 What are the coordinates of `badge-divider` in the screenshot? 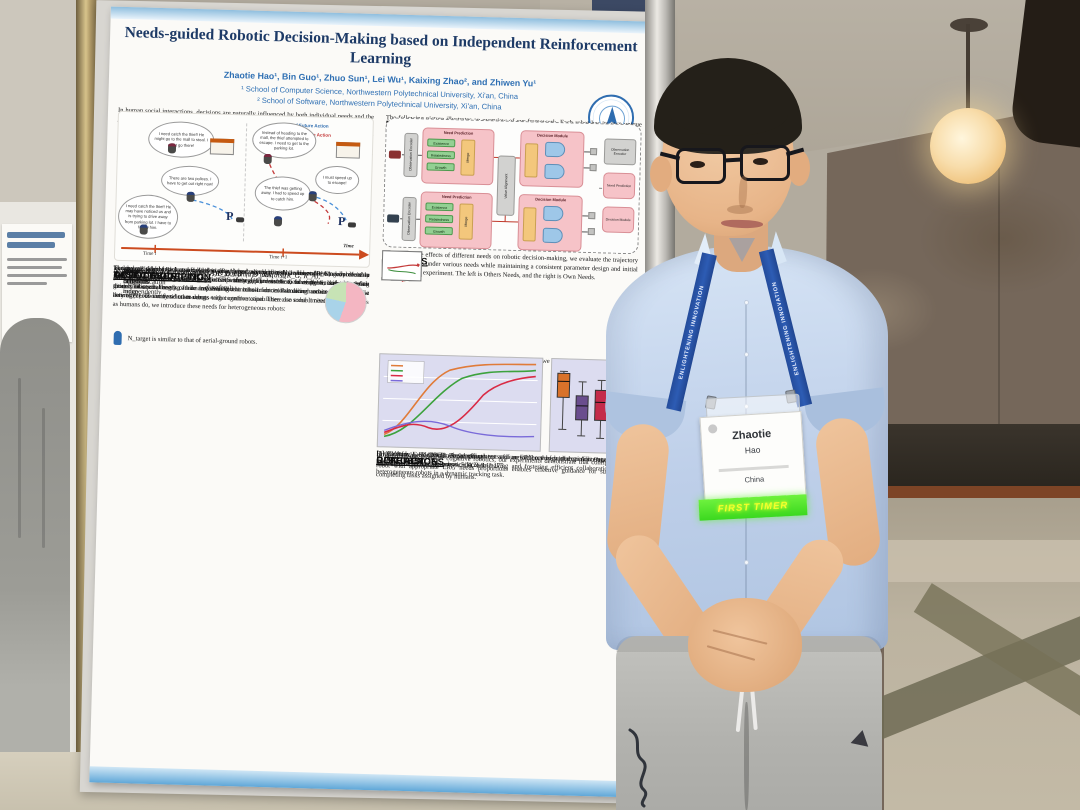 It's located at (753, 468).